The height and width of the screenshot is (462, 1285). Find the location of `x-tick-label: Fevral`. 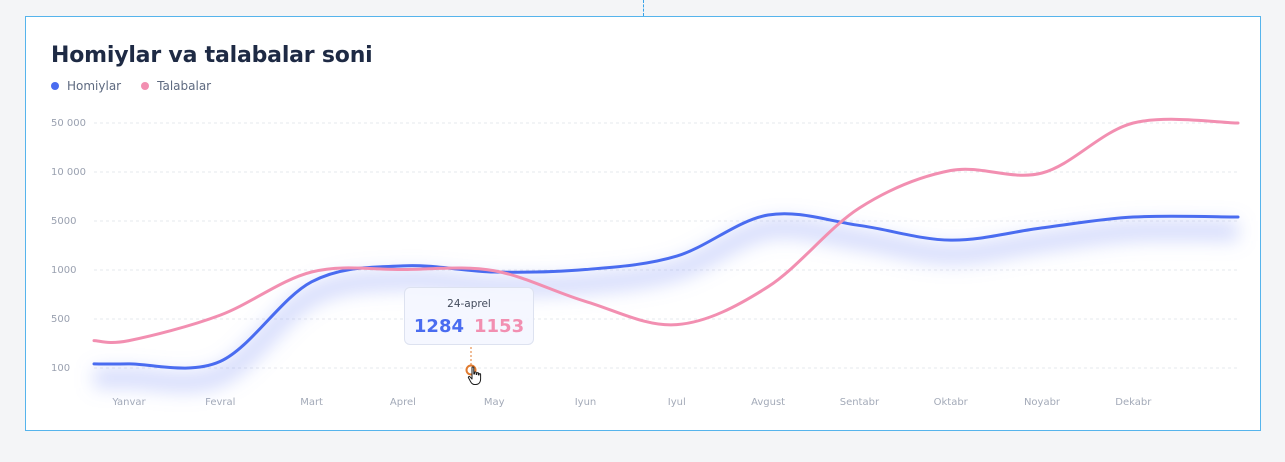

x-tick-label: Fevral is located at coordinates (220, 402).